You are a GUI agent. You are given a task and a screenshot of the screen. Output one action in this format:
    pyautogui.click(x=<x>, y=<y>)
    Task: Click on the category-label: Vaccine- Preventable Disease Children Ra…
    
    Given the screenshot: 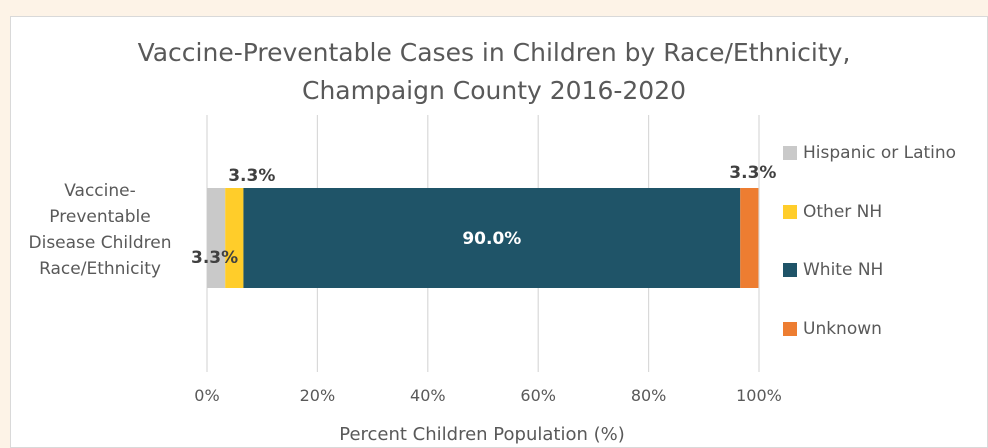 What is the action you would take?
    pyautogui.click(x=100, y=230)
    